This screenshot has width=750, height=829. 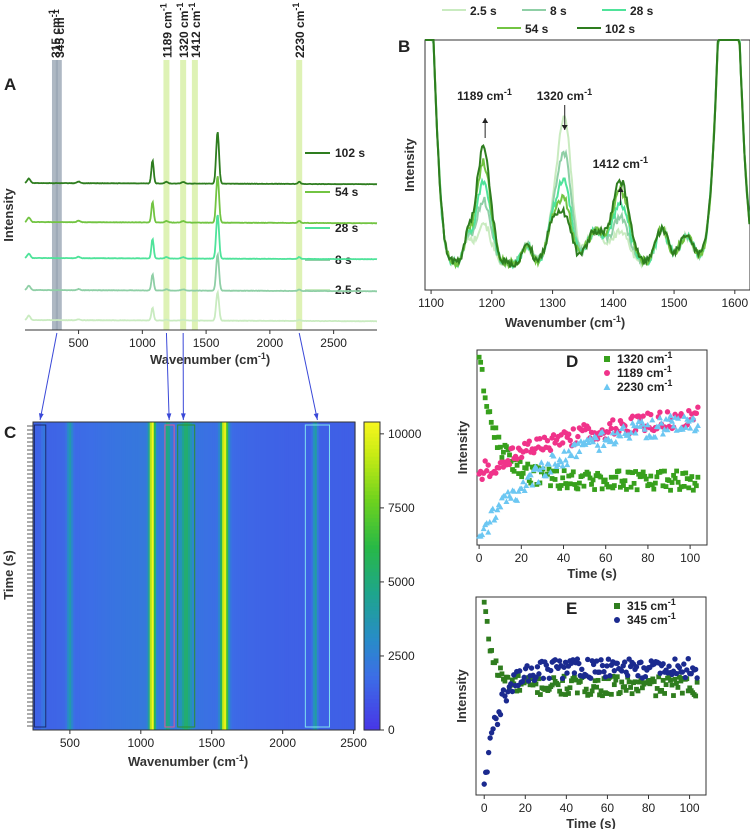 I want to click on band-label: 2230 cm-1, so click(x=299, y=30).